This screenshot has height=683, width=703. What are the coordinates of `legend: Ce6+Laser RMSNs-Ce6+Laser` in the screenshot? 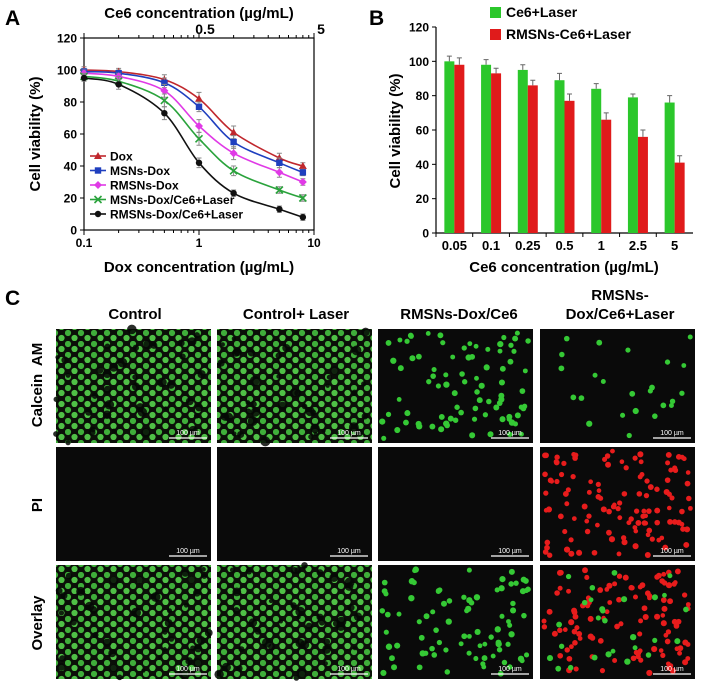 It's located at (560, 23).